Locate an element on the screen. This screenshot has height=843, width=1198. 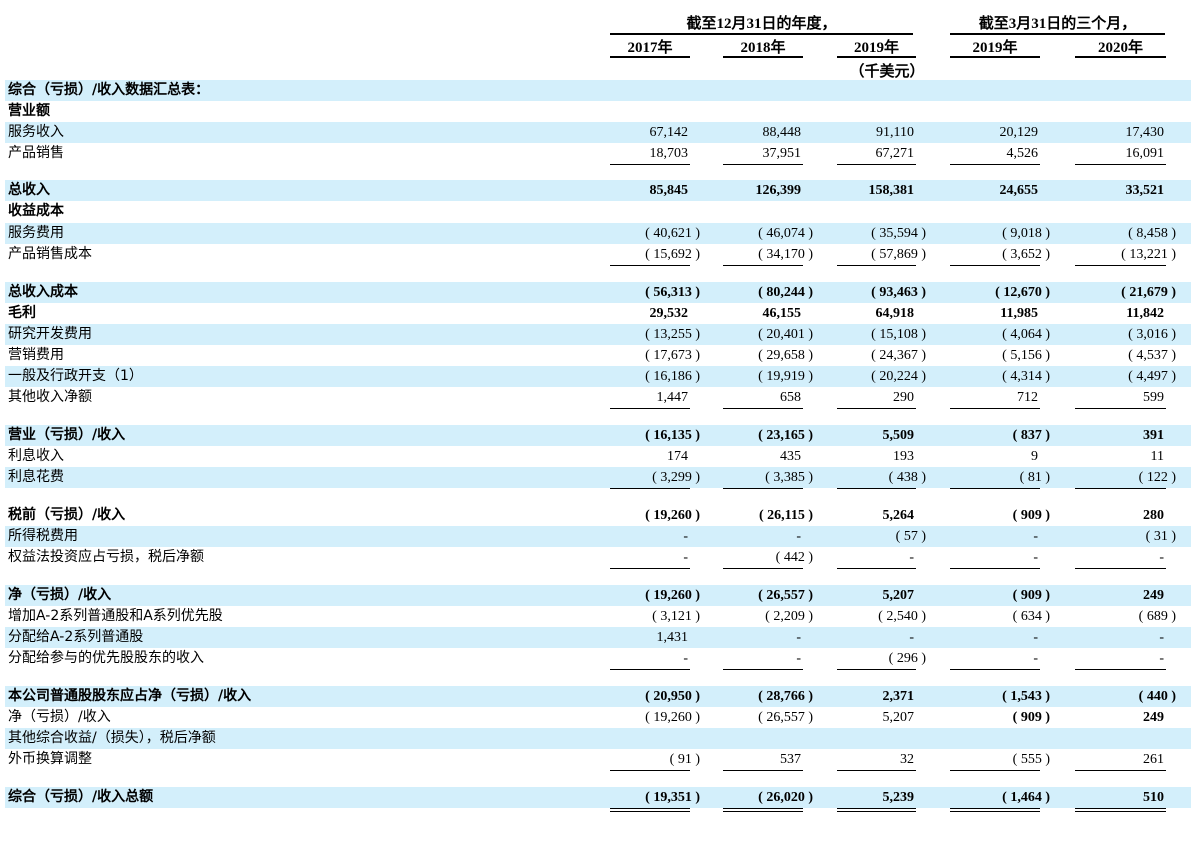
row-label: 总收入 is located at coordinates (29, 190).